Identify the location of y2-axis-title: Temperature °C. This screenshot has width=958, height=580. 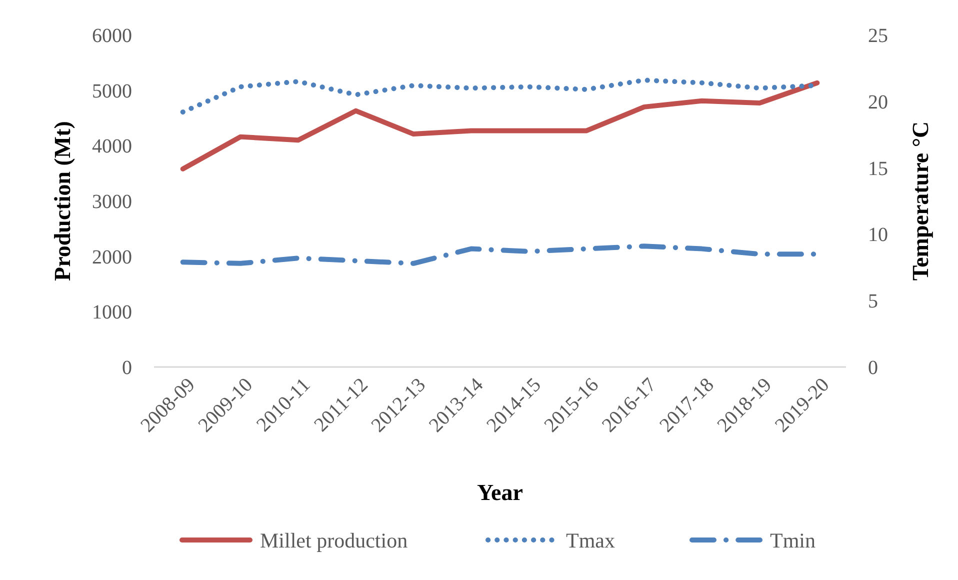
(920, 201).